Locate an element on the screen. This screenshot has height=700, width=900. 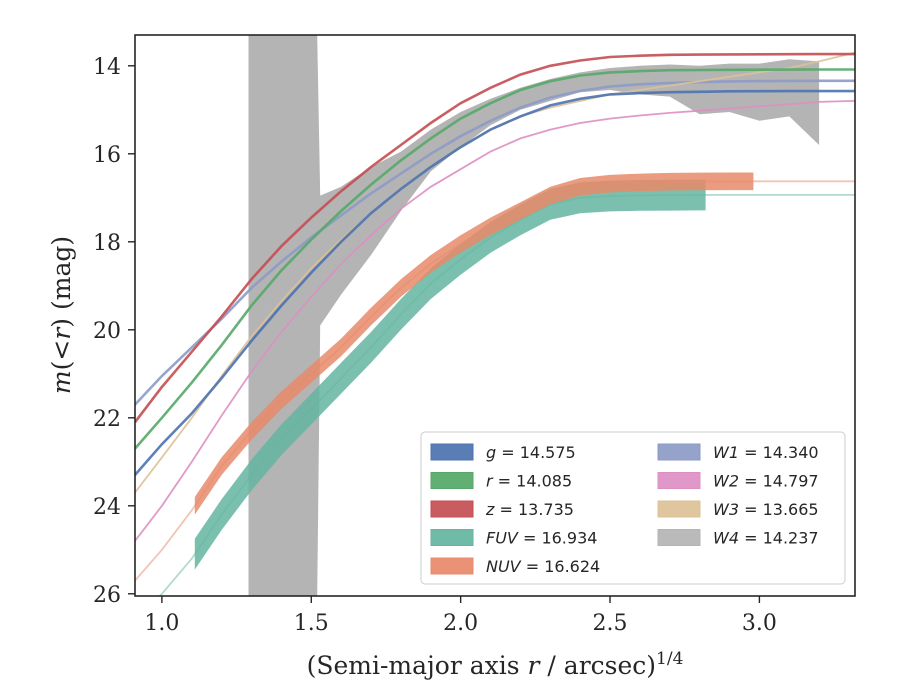
legend-value-g: 14.575 is located at coordinates (548, 452).